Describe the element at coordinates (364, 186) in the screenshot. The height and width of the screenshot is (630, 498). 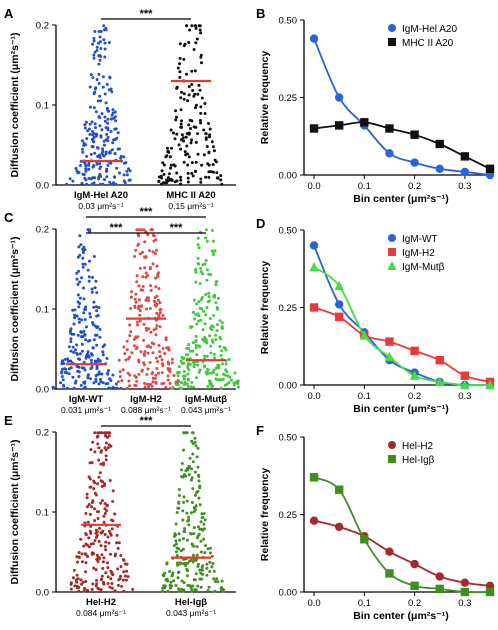
I see `x-tick-label: 0.1` at that location.